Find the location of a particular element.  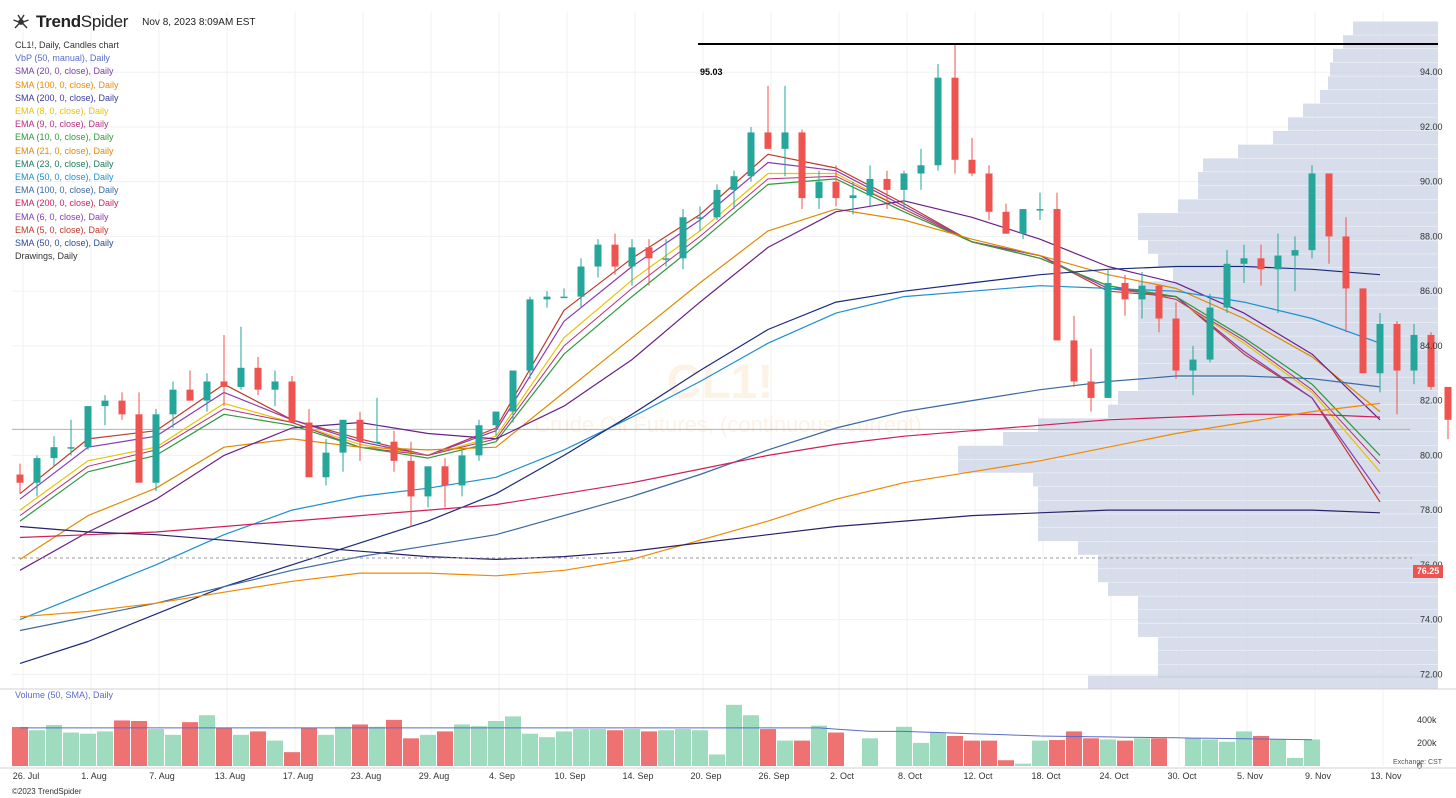

legend-item: VbP (50, manual), Daily is located at coordinates (62, 58).